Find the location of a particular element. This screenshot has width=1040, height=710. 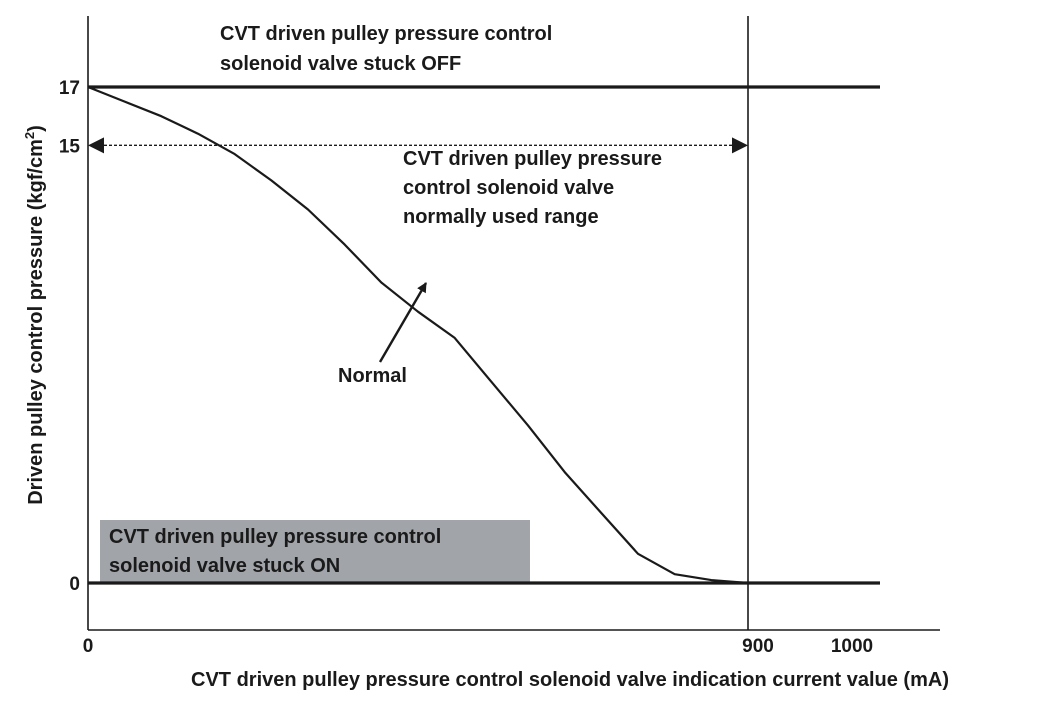

x-tick-label: 1000 is located at coordinates (852, 646).